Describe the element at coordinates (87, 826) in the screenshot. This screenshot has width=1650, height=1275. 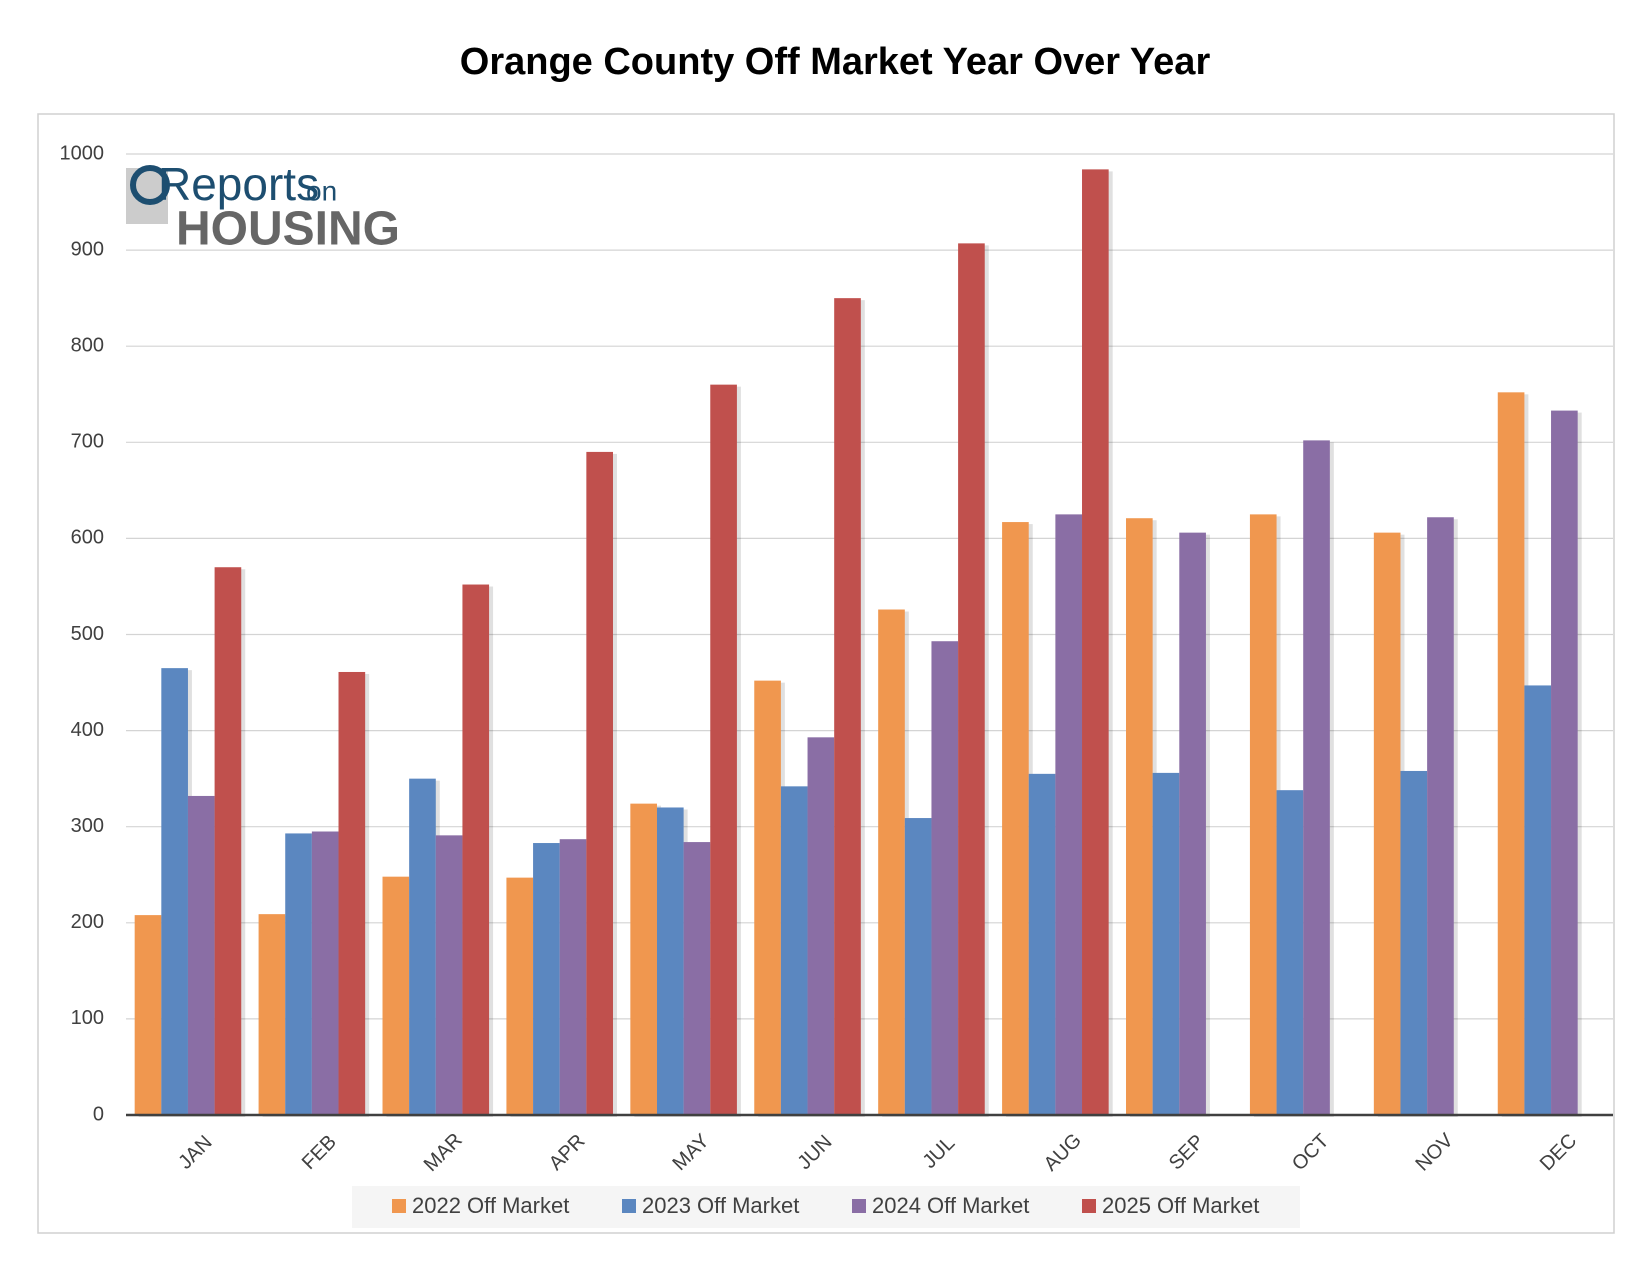
I see `y-tick-label: 300` at that location.